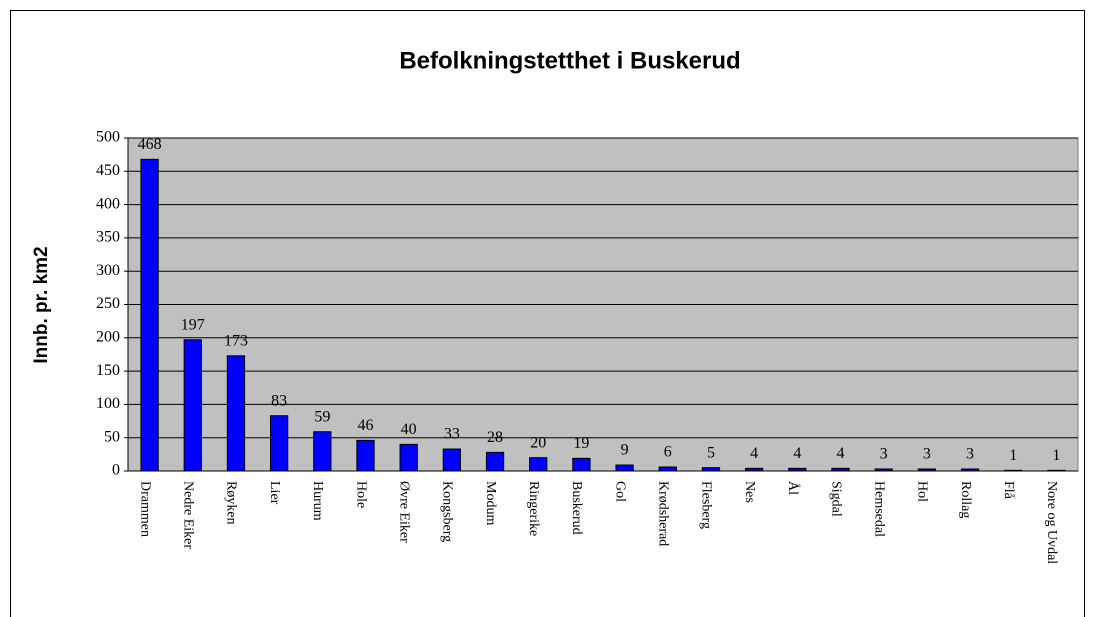 Image resolution: width=1096 pixels, height=617 pixels. I want to click on y-tick-label: 100, so click(108, 403).